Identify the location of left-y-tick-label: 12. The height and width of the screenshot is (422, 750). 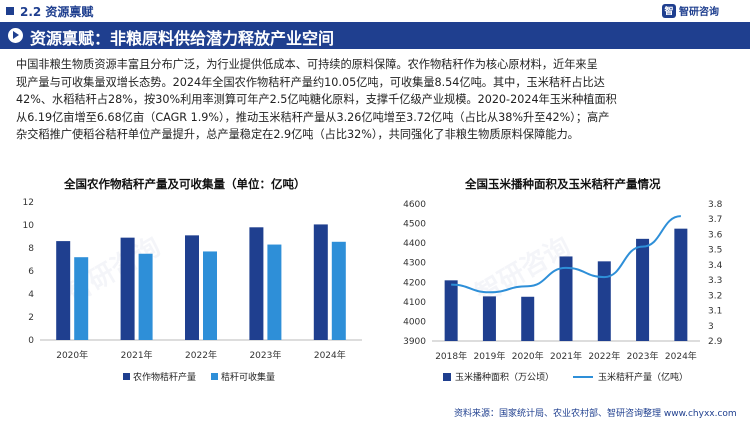
(28, 203).